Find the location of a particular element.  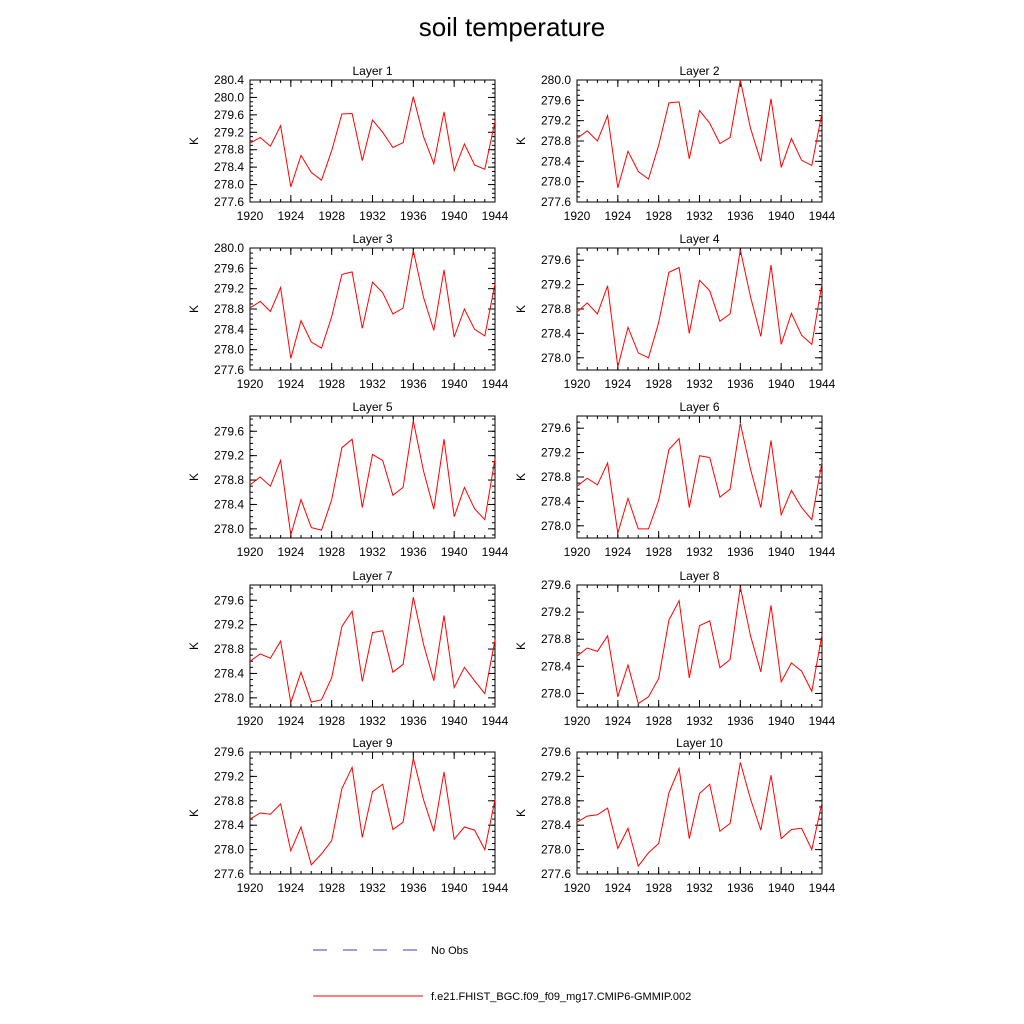

chart-title: soil temperature is located at coordinates (512, 27).